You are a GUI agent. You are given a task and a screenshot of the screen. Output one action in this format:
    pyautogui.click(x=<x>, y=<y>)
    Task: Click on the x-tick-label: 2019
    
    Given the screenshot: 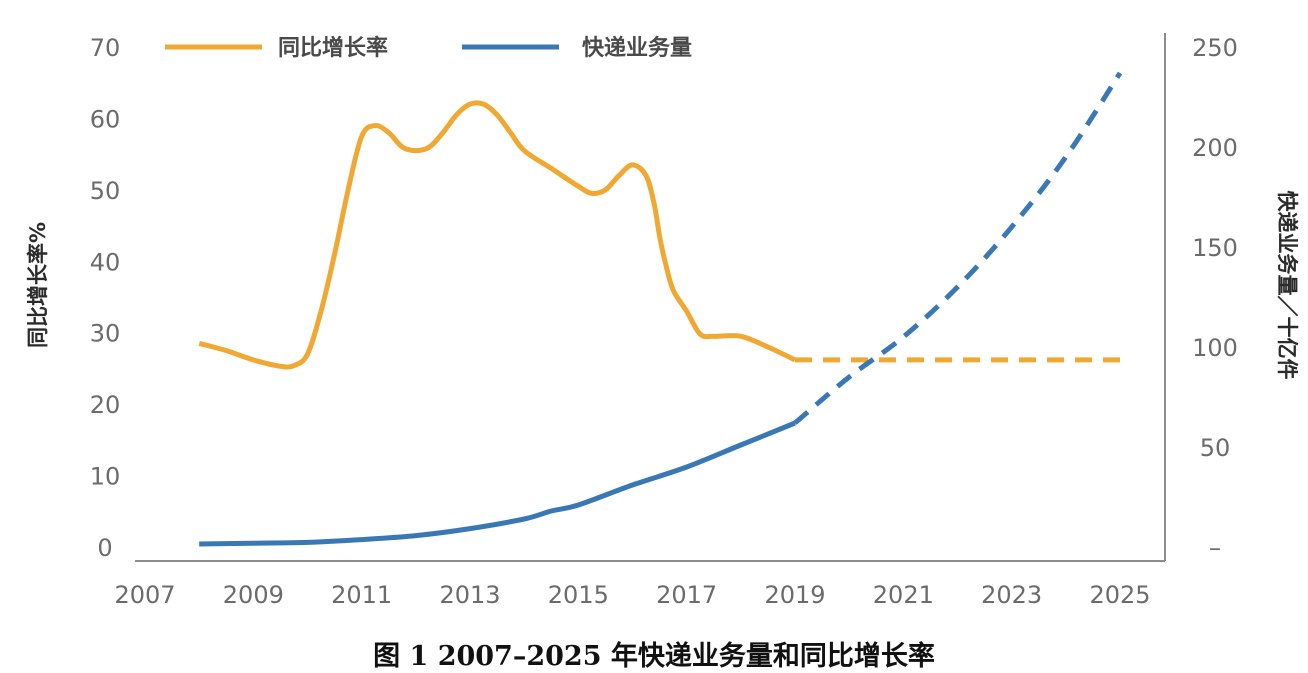 What is the action you would take?
    pyautogui.click(x=794, y=595)
    